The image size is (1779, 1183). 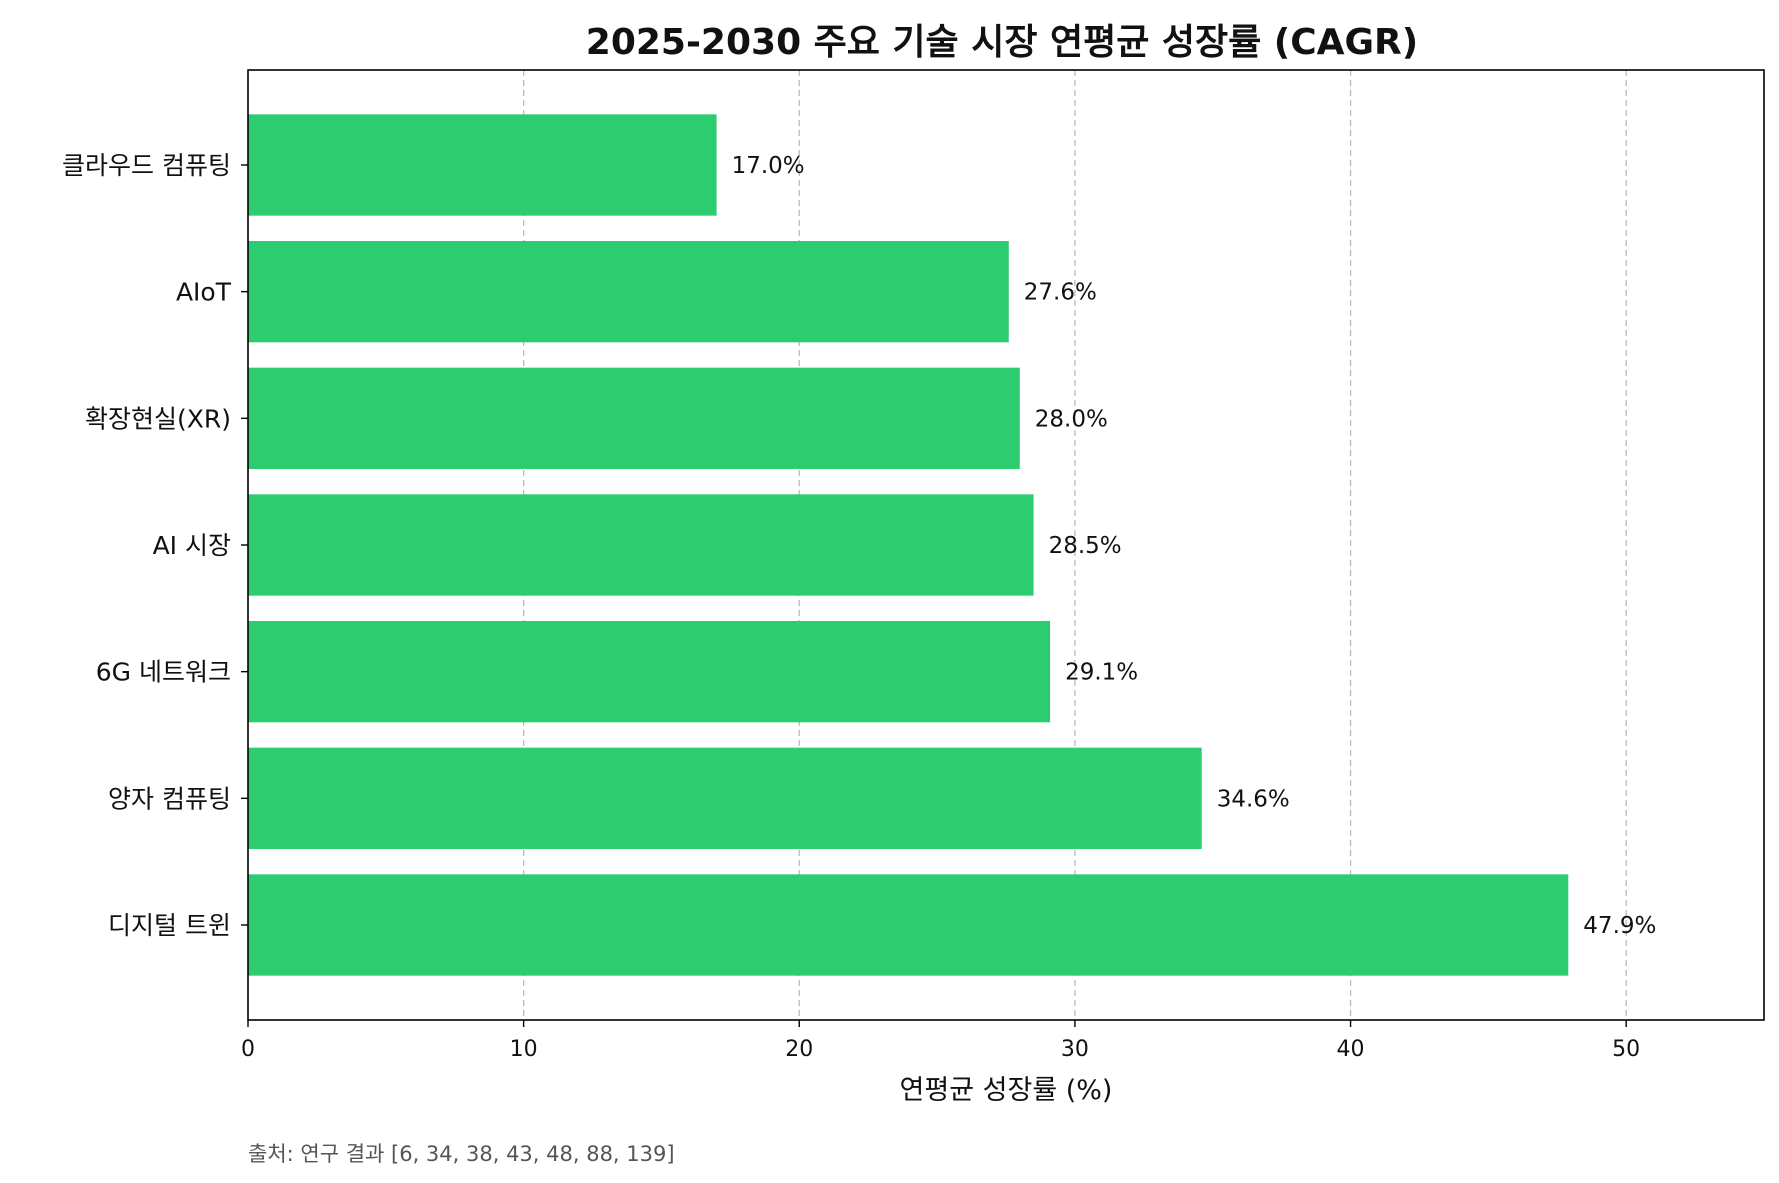 I want to click on y-tick-label: AI 시장, so click(x=192, y=545).